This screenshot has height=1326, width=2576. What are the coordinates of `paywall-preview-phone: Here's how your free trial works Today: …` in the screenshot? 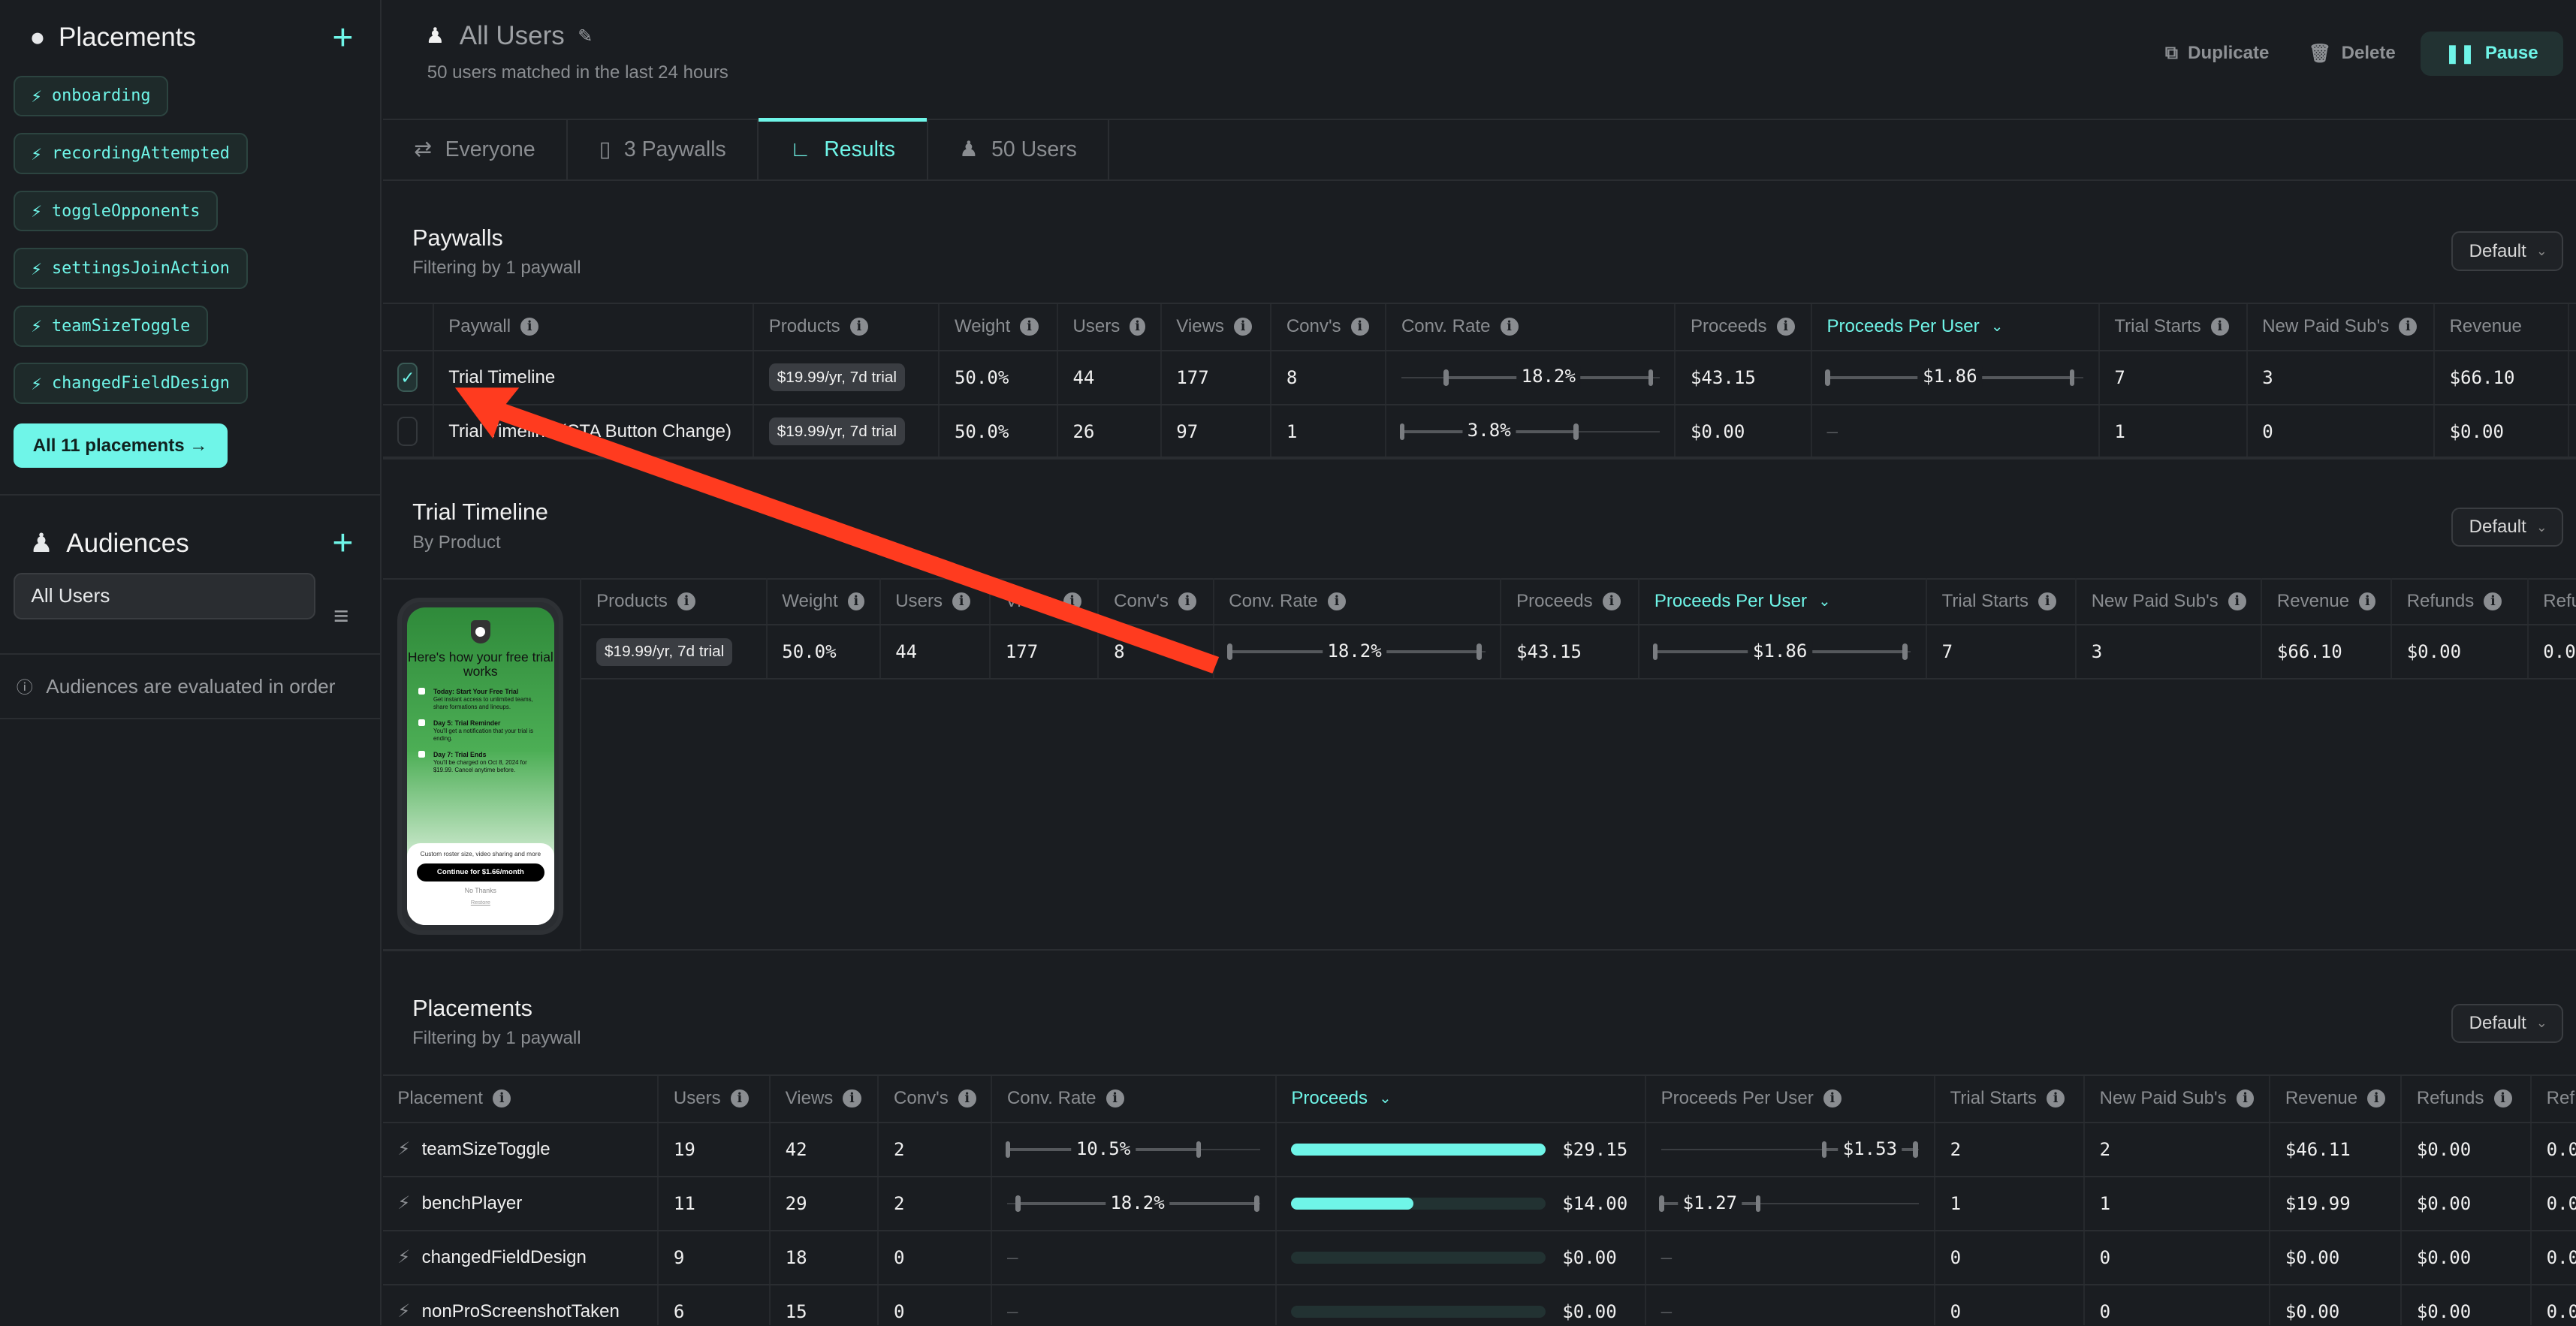 It's located at (480, 766).